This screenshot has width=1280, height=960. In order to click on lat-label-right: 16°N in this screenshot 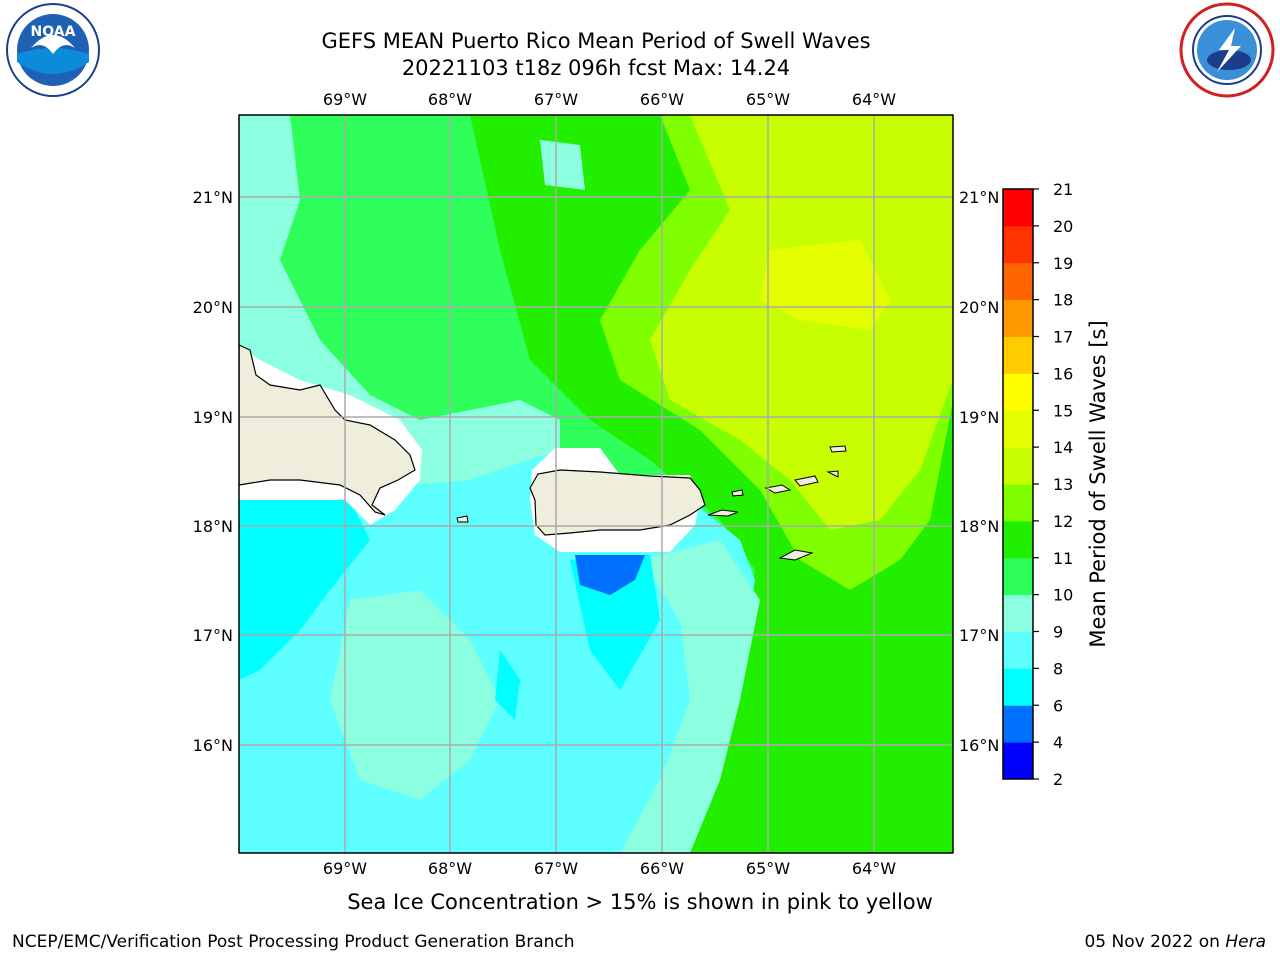, I will do `click(979, 745)`.